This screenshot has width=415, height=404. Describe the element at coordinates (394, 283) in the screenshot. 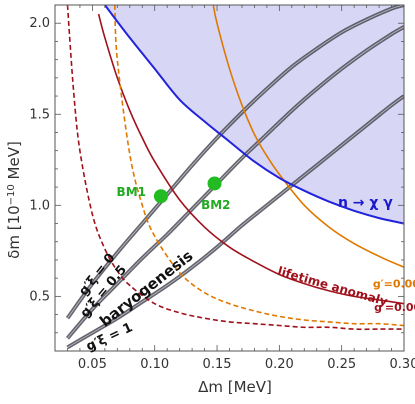

I see `annotation-label-2: g′=0.002` at that location.